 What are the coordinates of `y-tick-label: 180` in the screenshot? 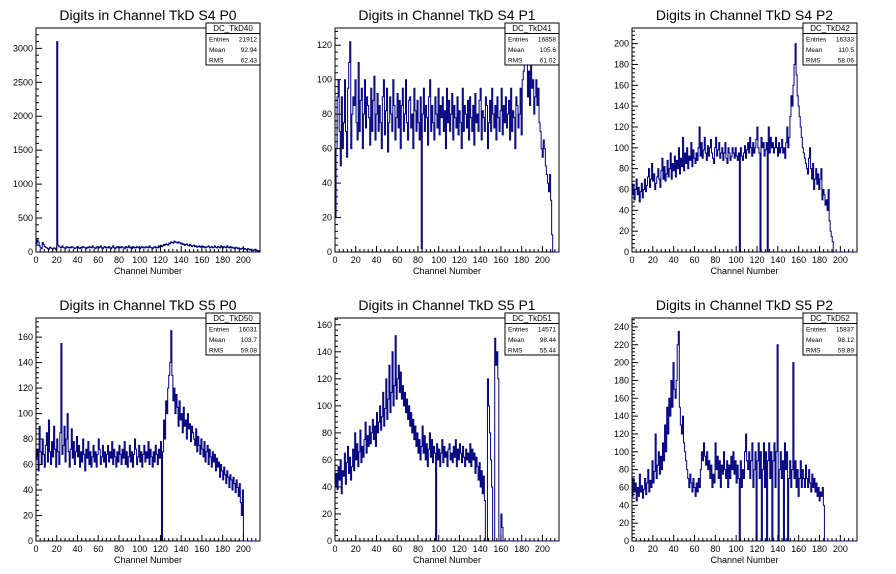 It's located at (621, 64).